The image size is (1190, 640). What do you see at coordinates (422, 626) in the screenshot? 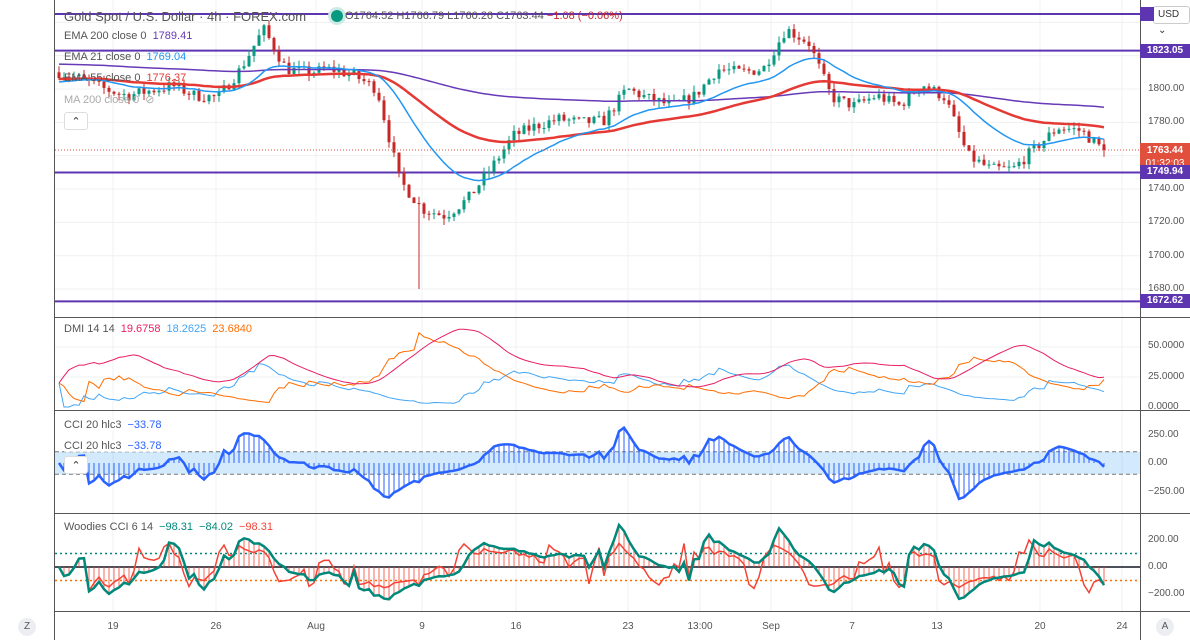
I see `time-label: 9` at bounding box center [422, 626].